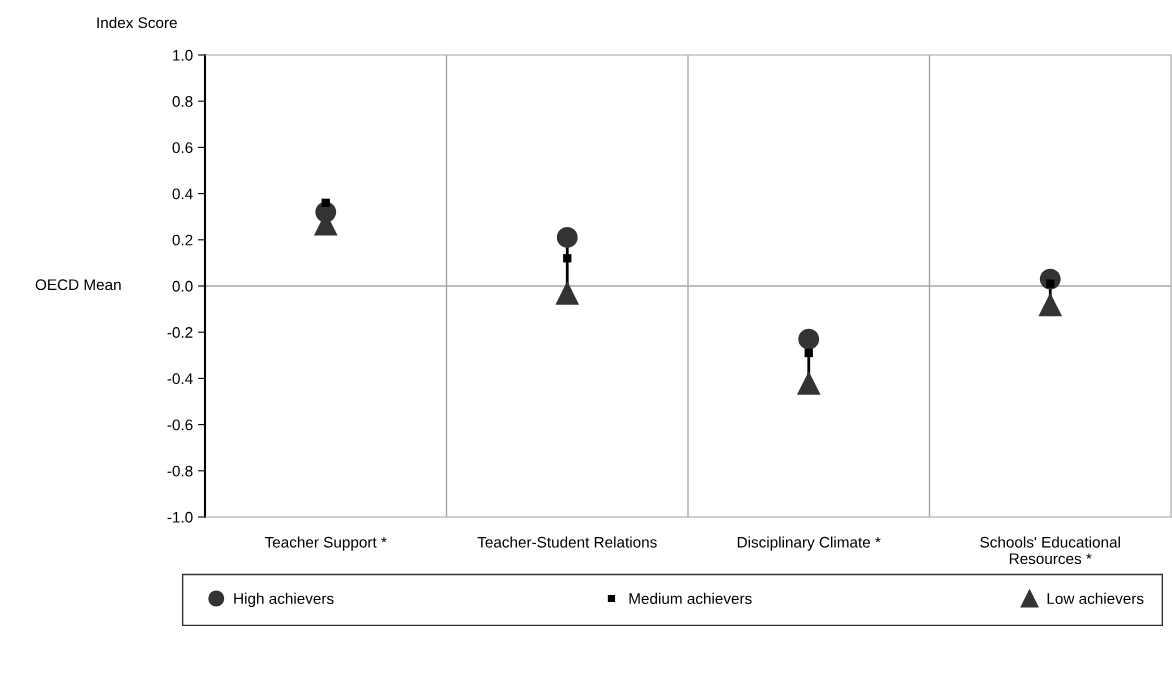 This screenshot has width=1172, height=688. Describe the element at coordinates (567, 542) in the screenshot. I see `x-tick-label: Teacher-Student Relations` at that location.